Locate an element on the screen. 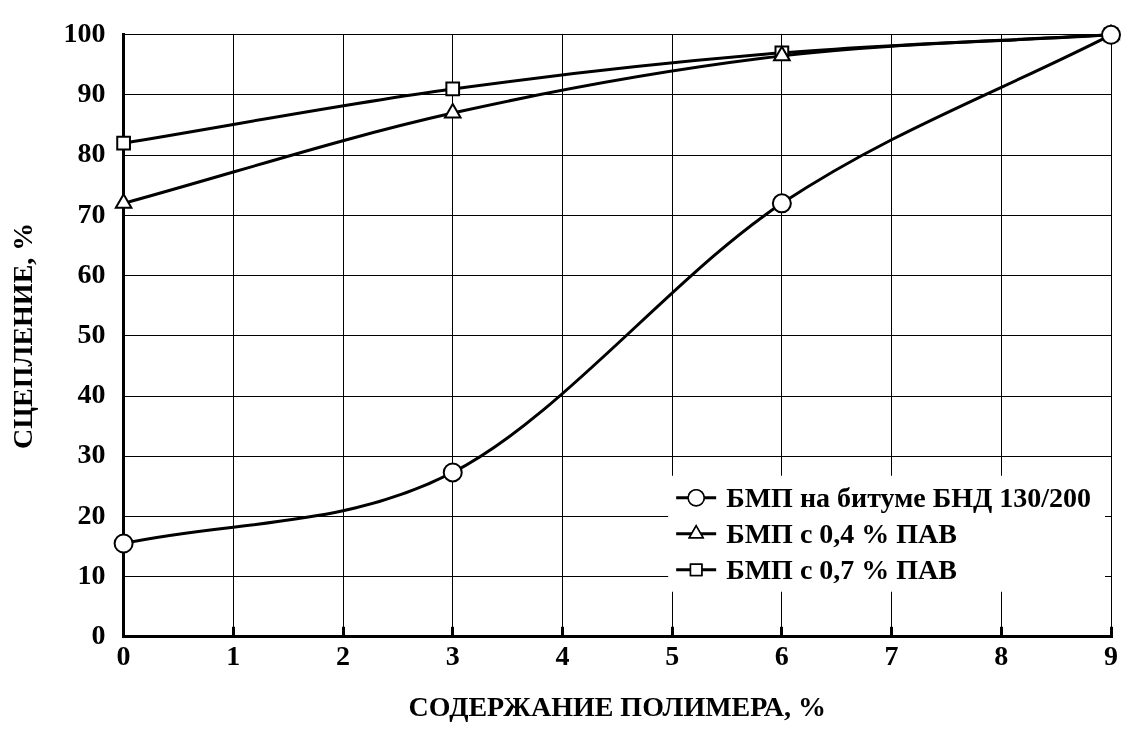  x-tick-label: 2 is located at coordinates (343, 655).